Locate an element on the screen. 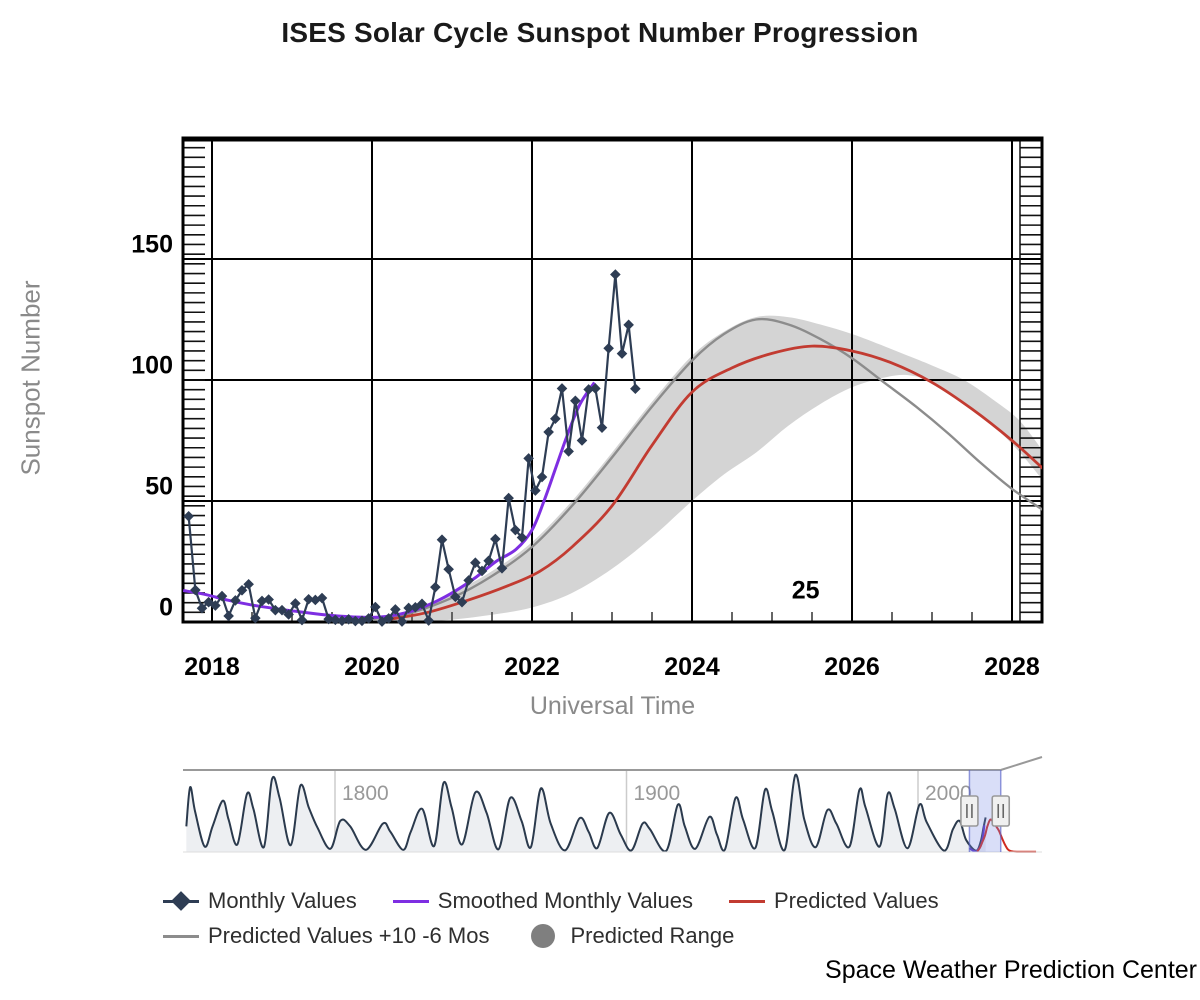 The height and width of the screenshot is (1000, 1200). legend-item-predicted-range: Predicted Range is located at coordinates (629, 936).